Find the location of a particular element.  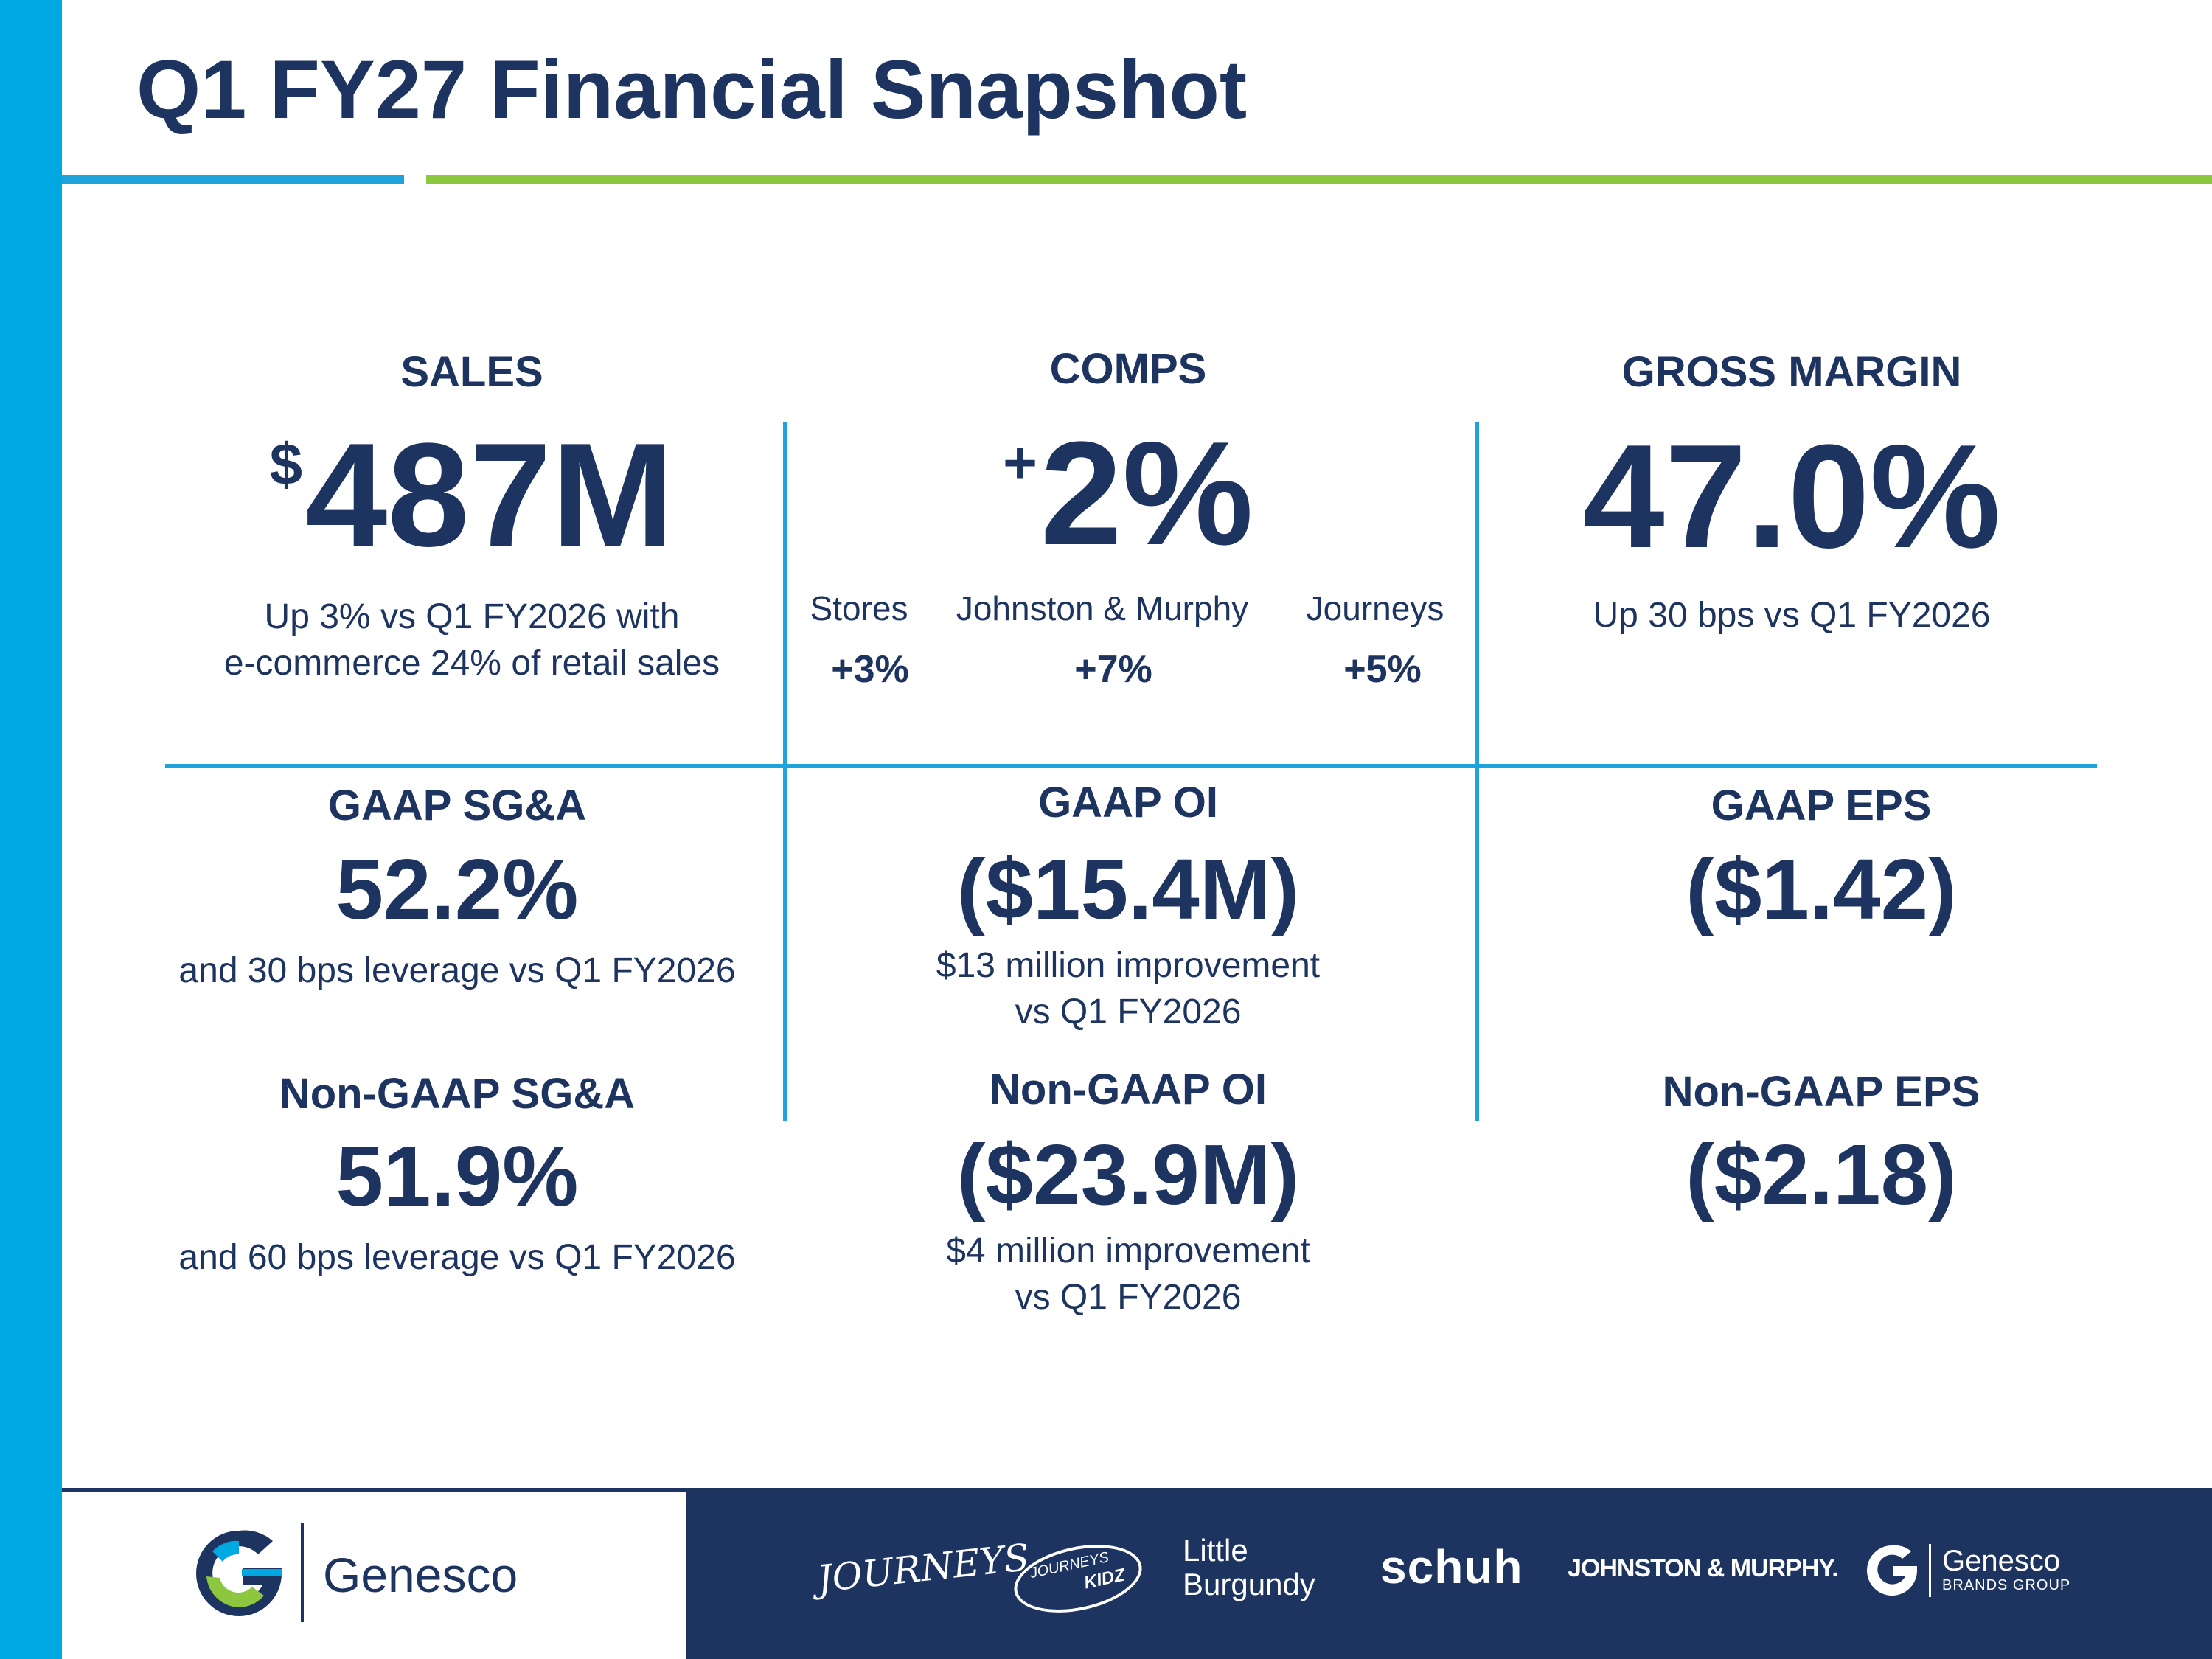

brand-schuh-logo: schuh is located at coordinates (1451, 1566).